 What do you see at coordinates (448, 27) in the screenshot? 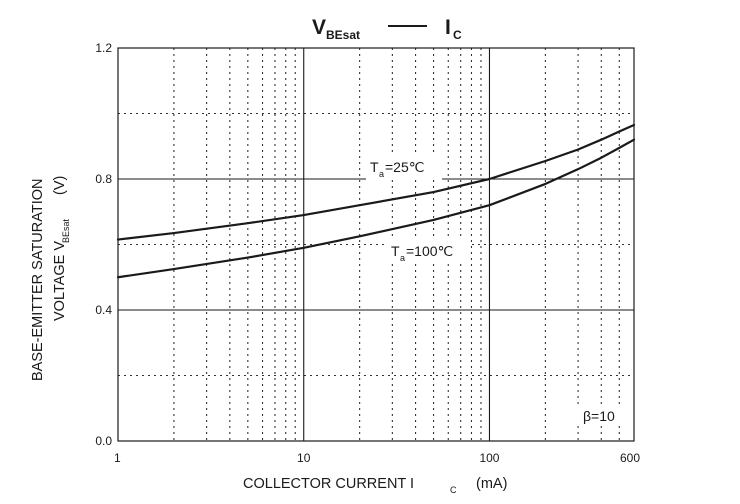
I see `title-right-main: I` at bounding box center [448, 27].